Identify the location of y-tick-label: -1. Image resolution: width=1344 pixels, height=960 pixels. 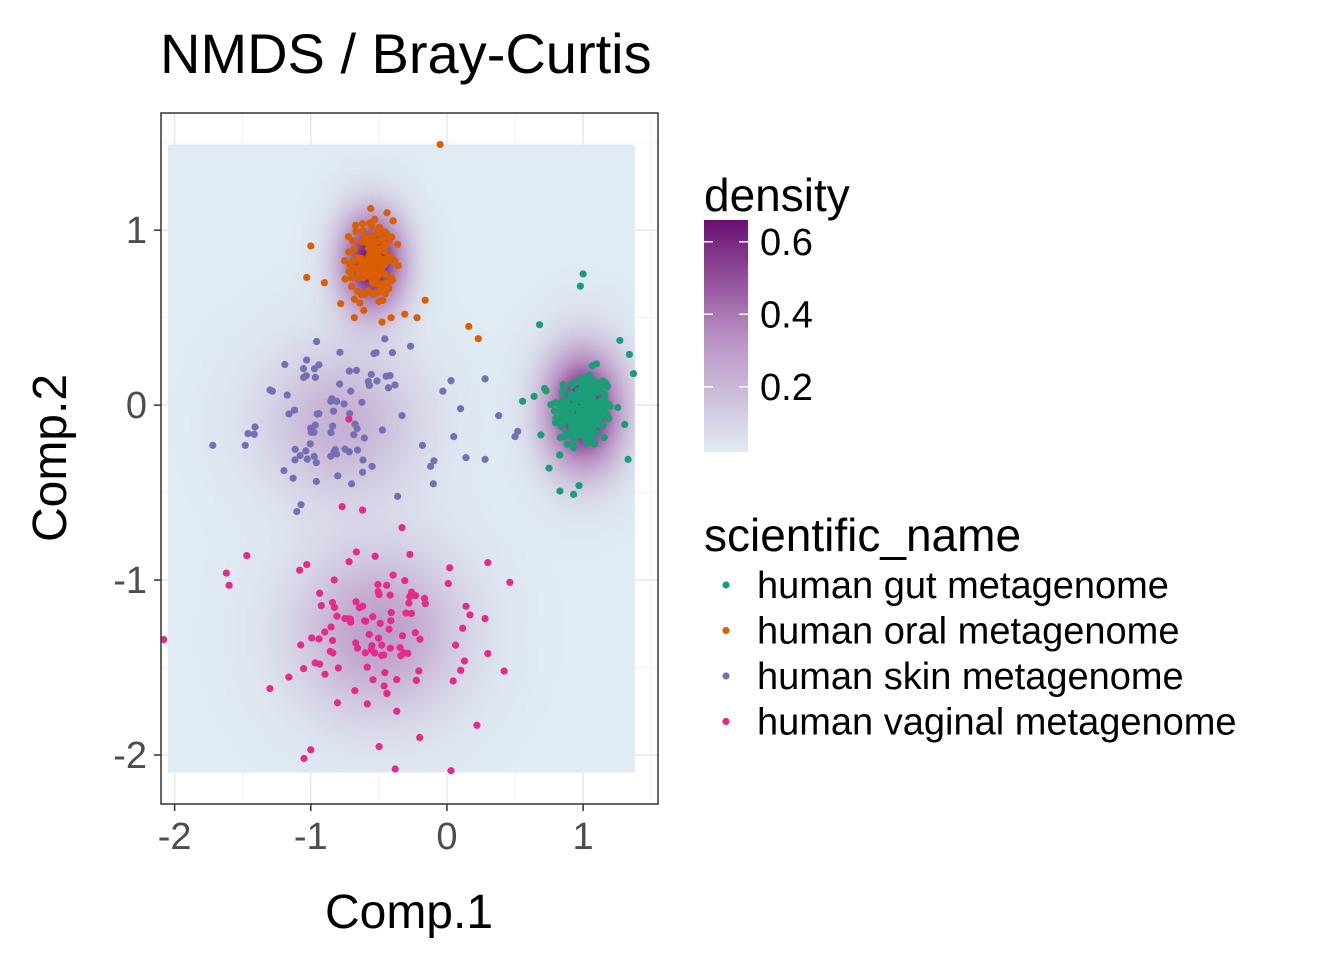
(130, 581).